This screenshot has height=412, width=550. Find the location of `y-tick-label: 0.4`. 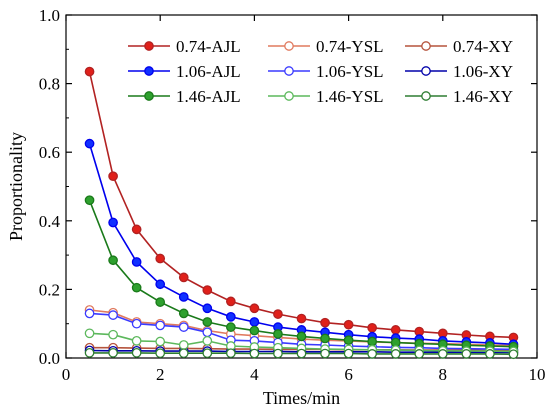

y-tick-label: 0.4 is located at coordinates (50, 221).